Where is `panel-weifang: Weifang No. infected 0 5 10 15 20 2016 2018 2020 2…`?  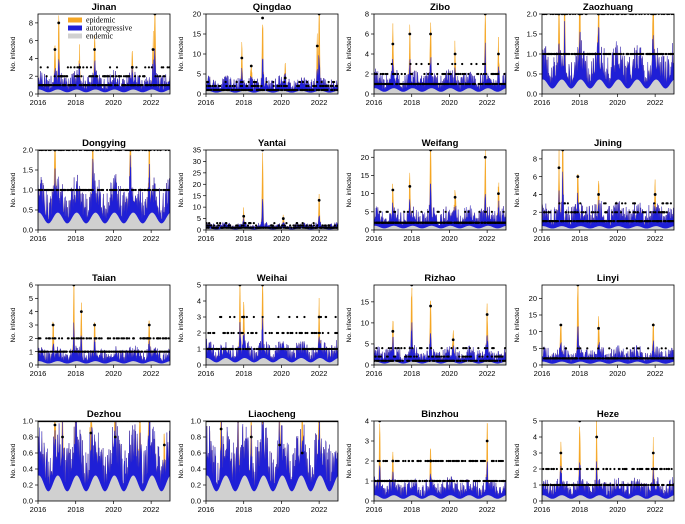 panel-weifang: Weifang No. infected 0 5 10 15 20 2016 2018 2020 2… is located at coordinates (426, 190).